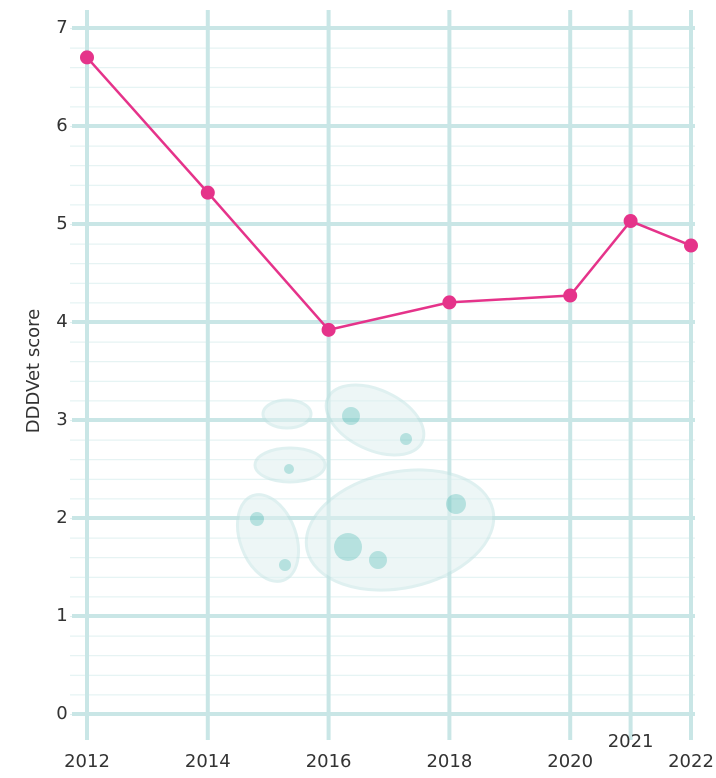 Image resolution: width=716 pixels, height=778 pixels. What do you see at coordinates (208, 761) in the screenshot?
I see `x-tick-label: 2014` at bounding box center [208, 761].